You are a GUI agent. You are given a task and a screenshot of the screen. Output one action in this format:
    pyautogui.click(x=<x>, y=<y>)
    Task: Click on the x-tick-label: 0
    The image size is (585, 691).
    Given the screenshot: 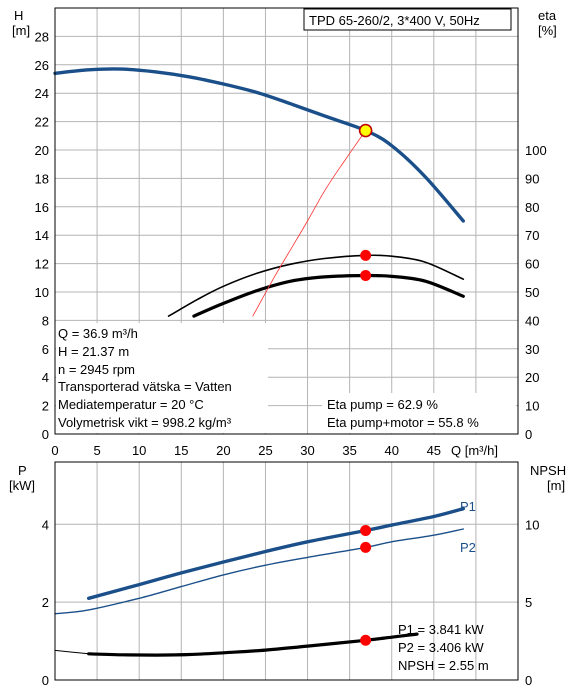 What is the action you would take?
    pyautogui.click(x=54, y=450)
    